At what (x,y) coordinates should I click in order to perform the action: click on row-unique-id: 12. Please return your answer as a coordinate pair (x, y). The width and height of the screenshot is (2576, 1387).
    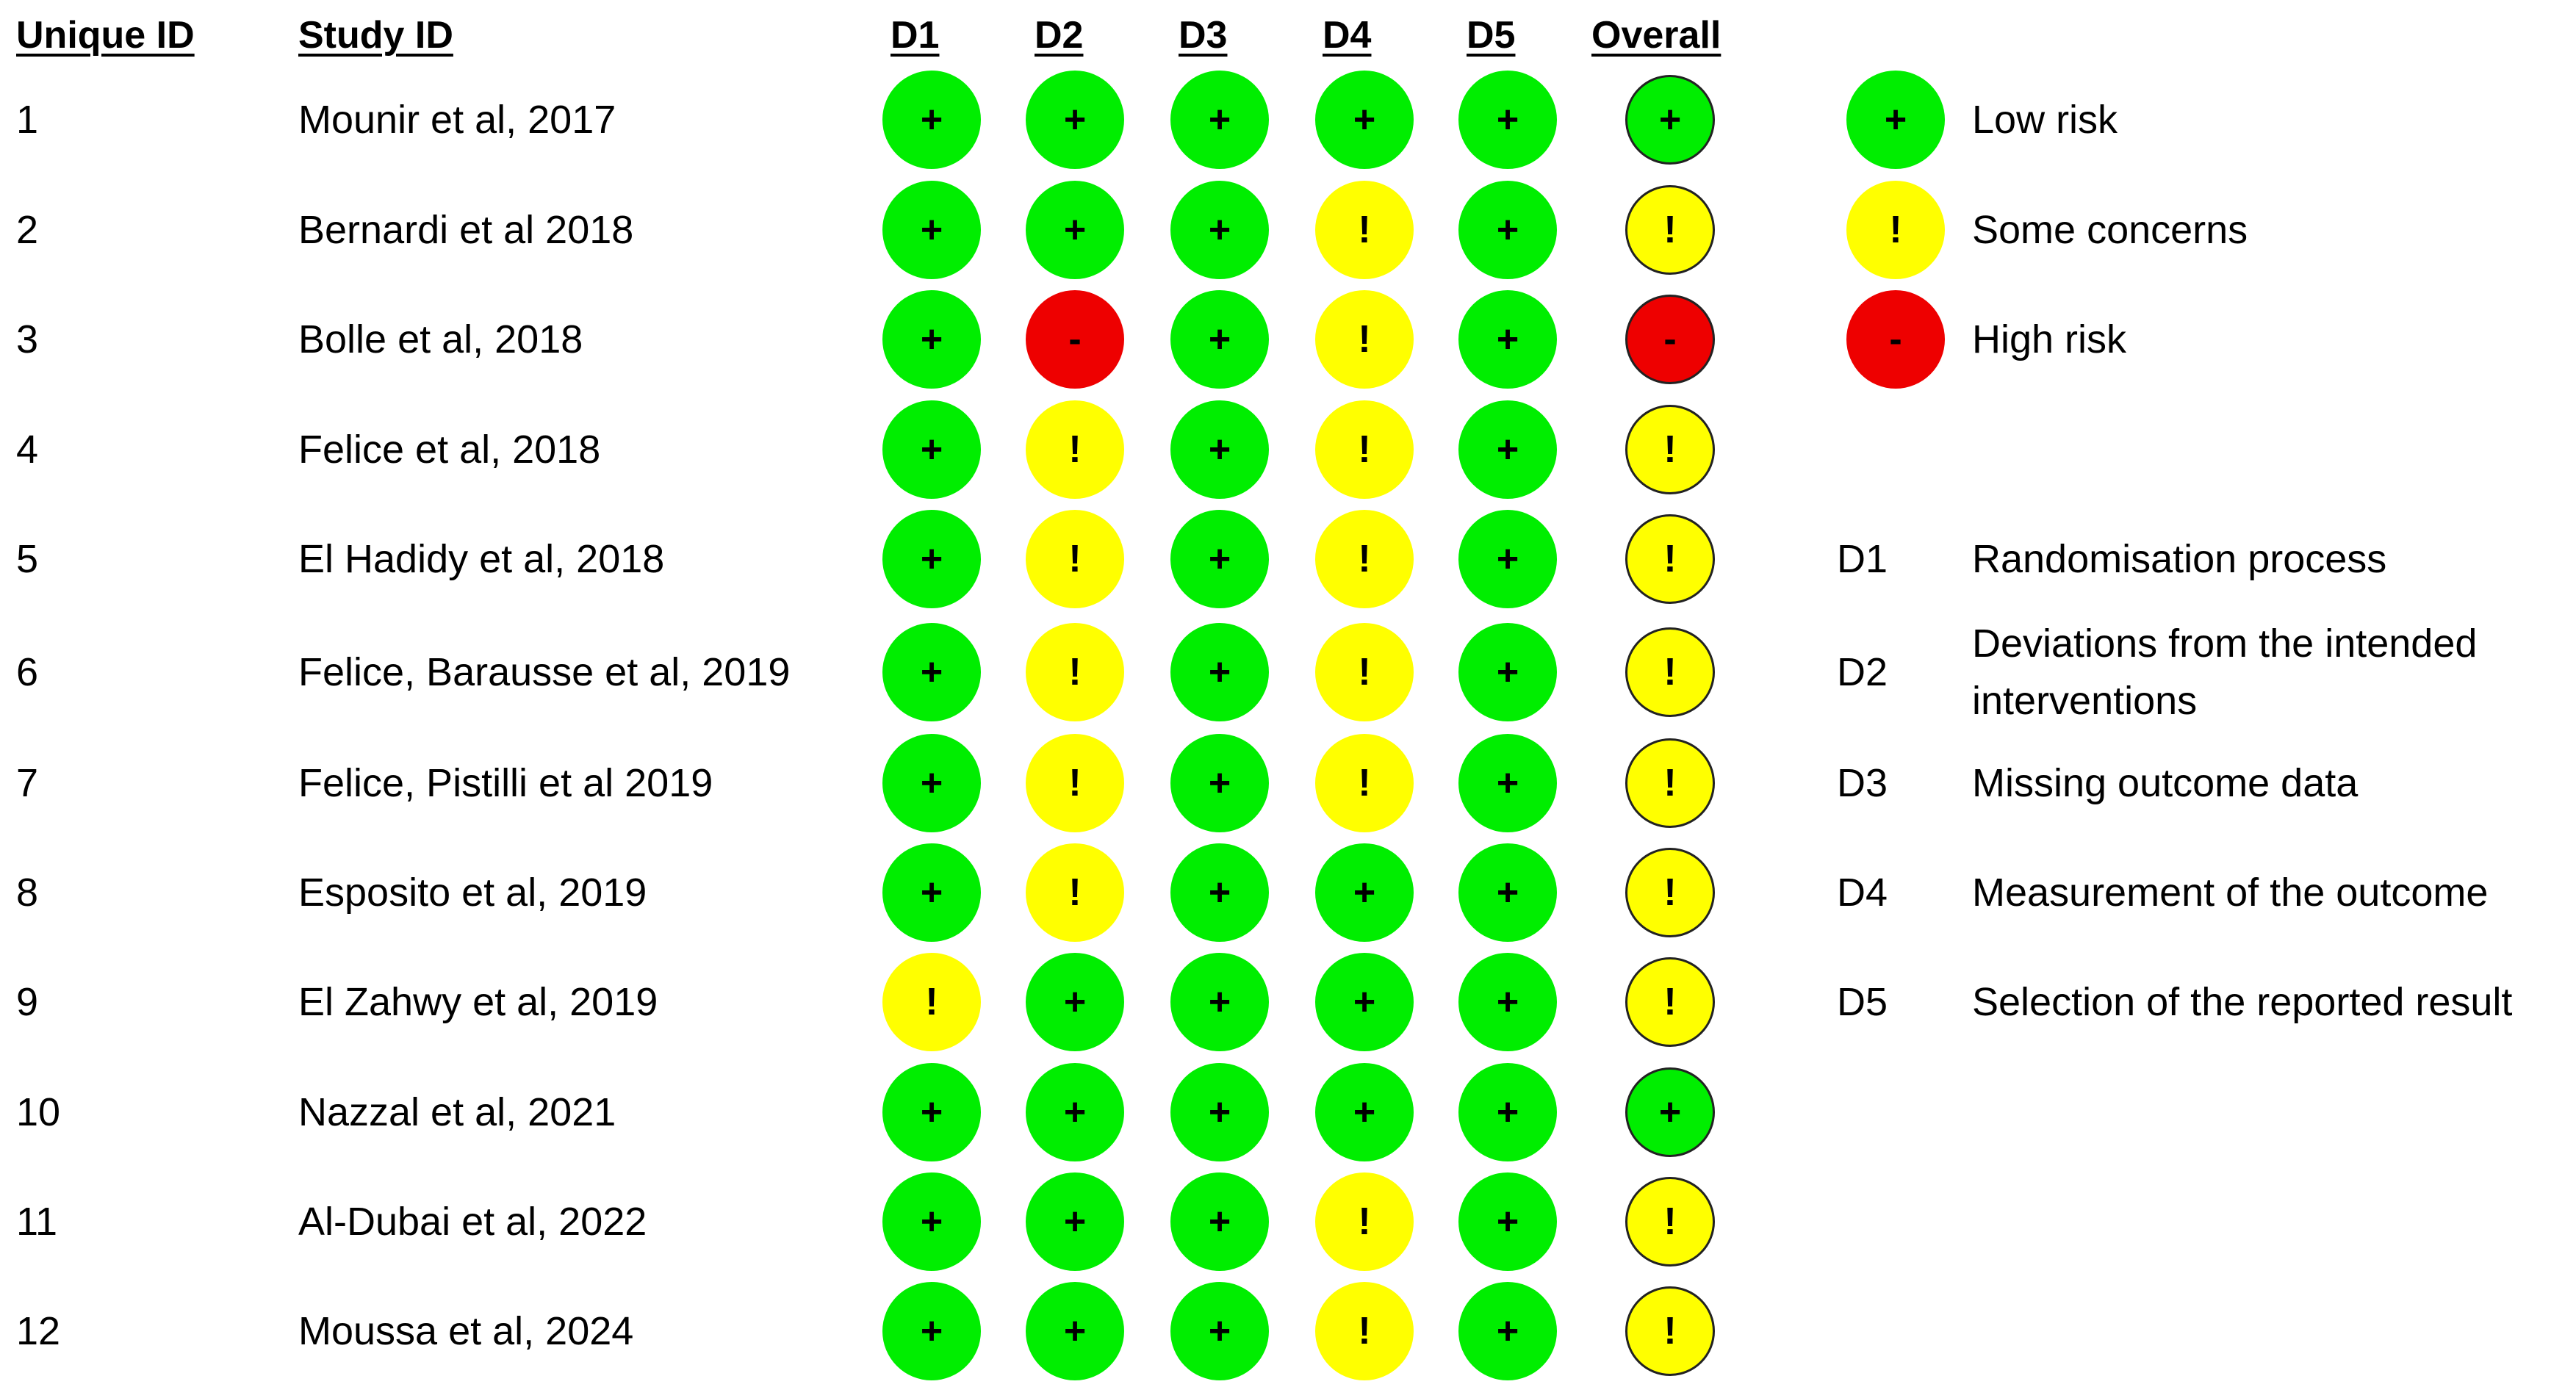
    Looking at the image, I should click on (38, 1331).